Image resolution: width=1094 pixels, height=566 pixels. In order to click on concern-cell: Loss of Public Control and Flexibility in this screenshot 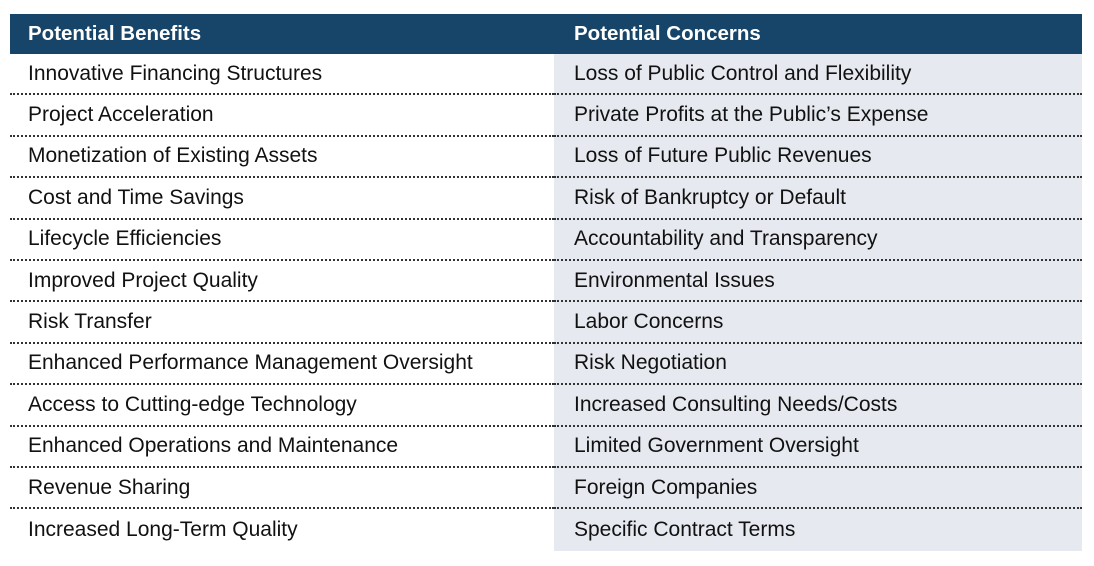, I will do `click(818, 75)`.